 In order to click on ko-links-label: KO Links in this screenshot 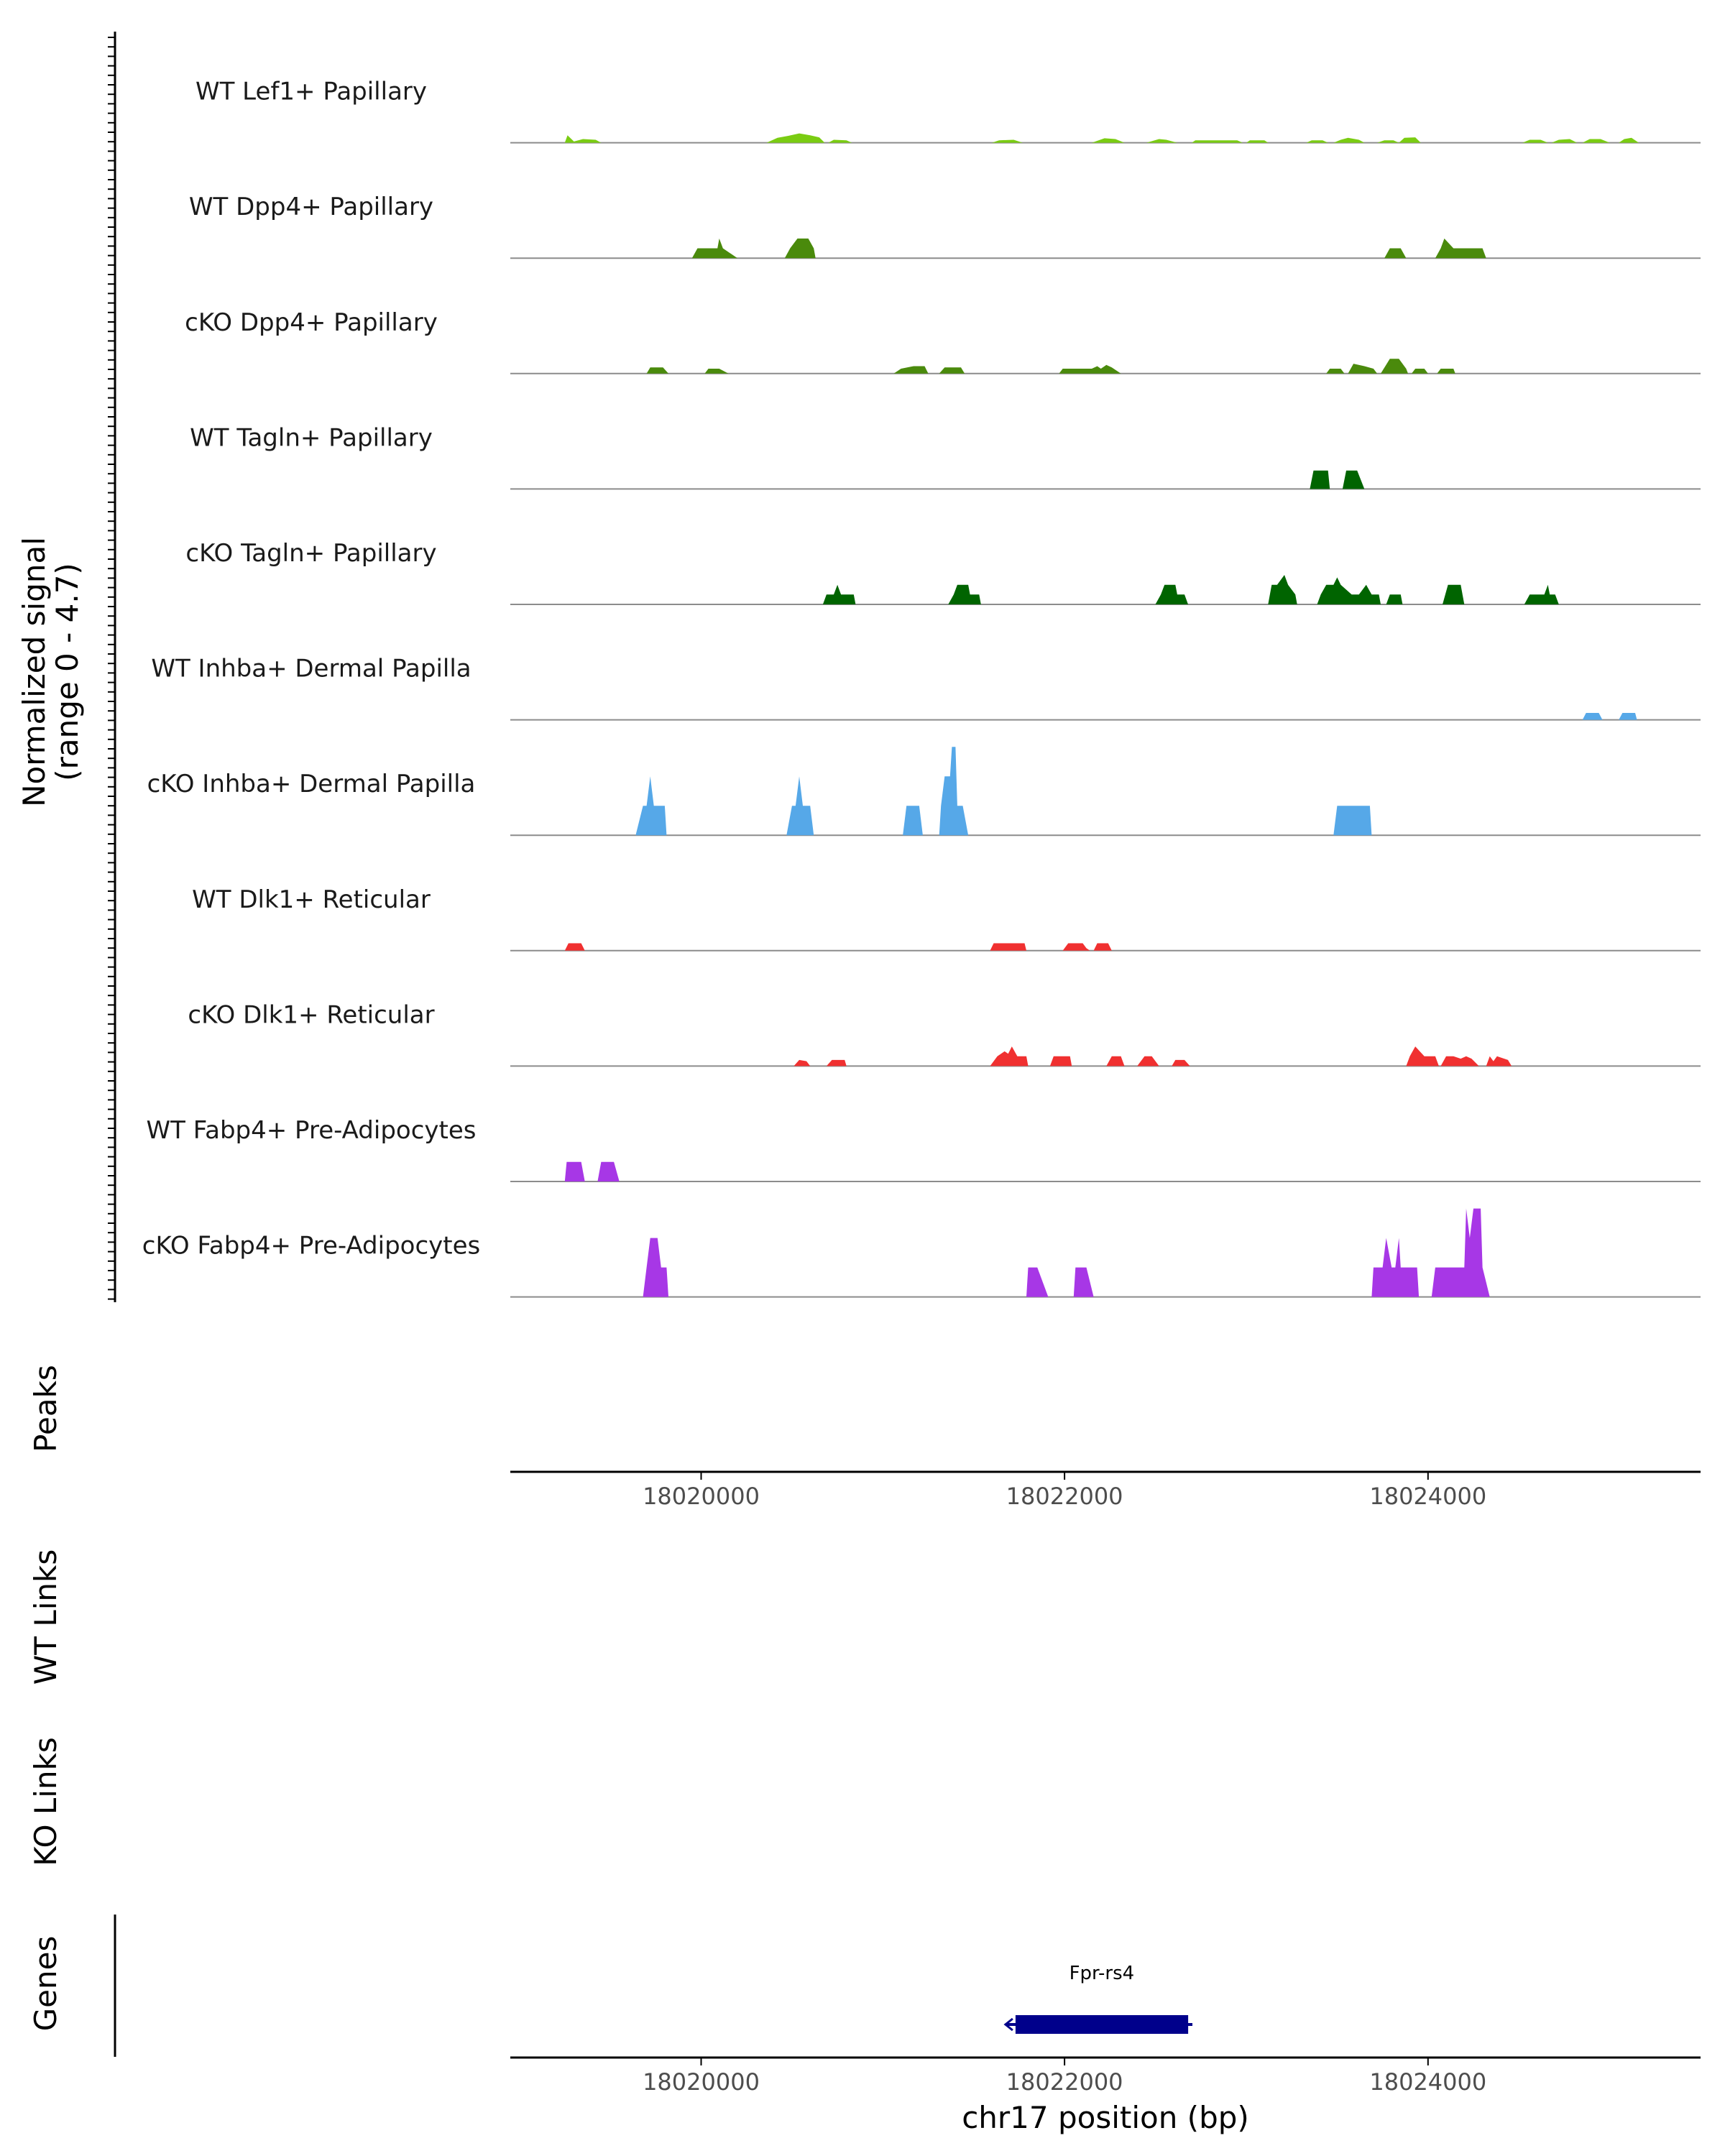, I will do `click(45, 1801)`.